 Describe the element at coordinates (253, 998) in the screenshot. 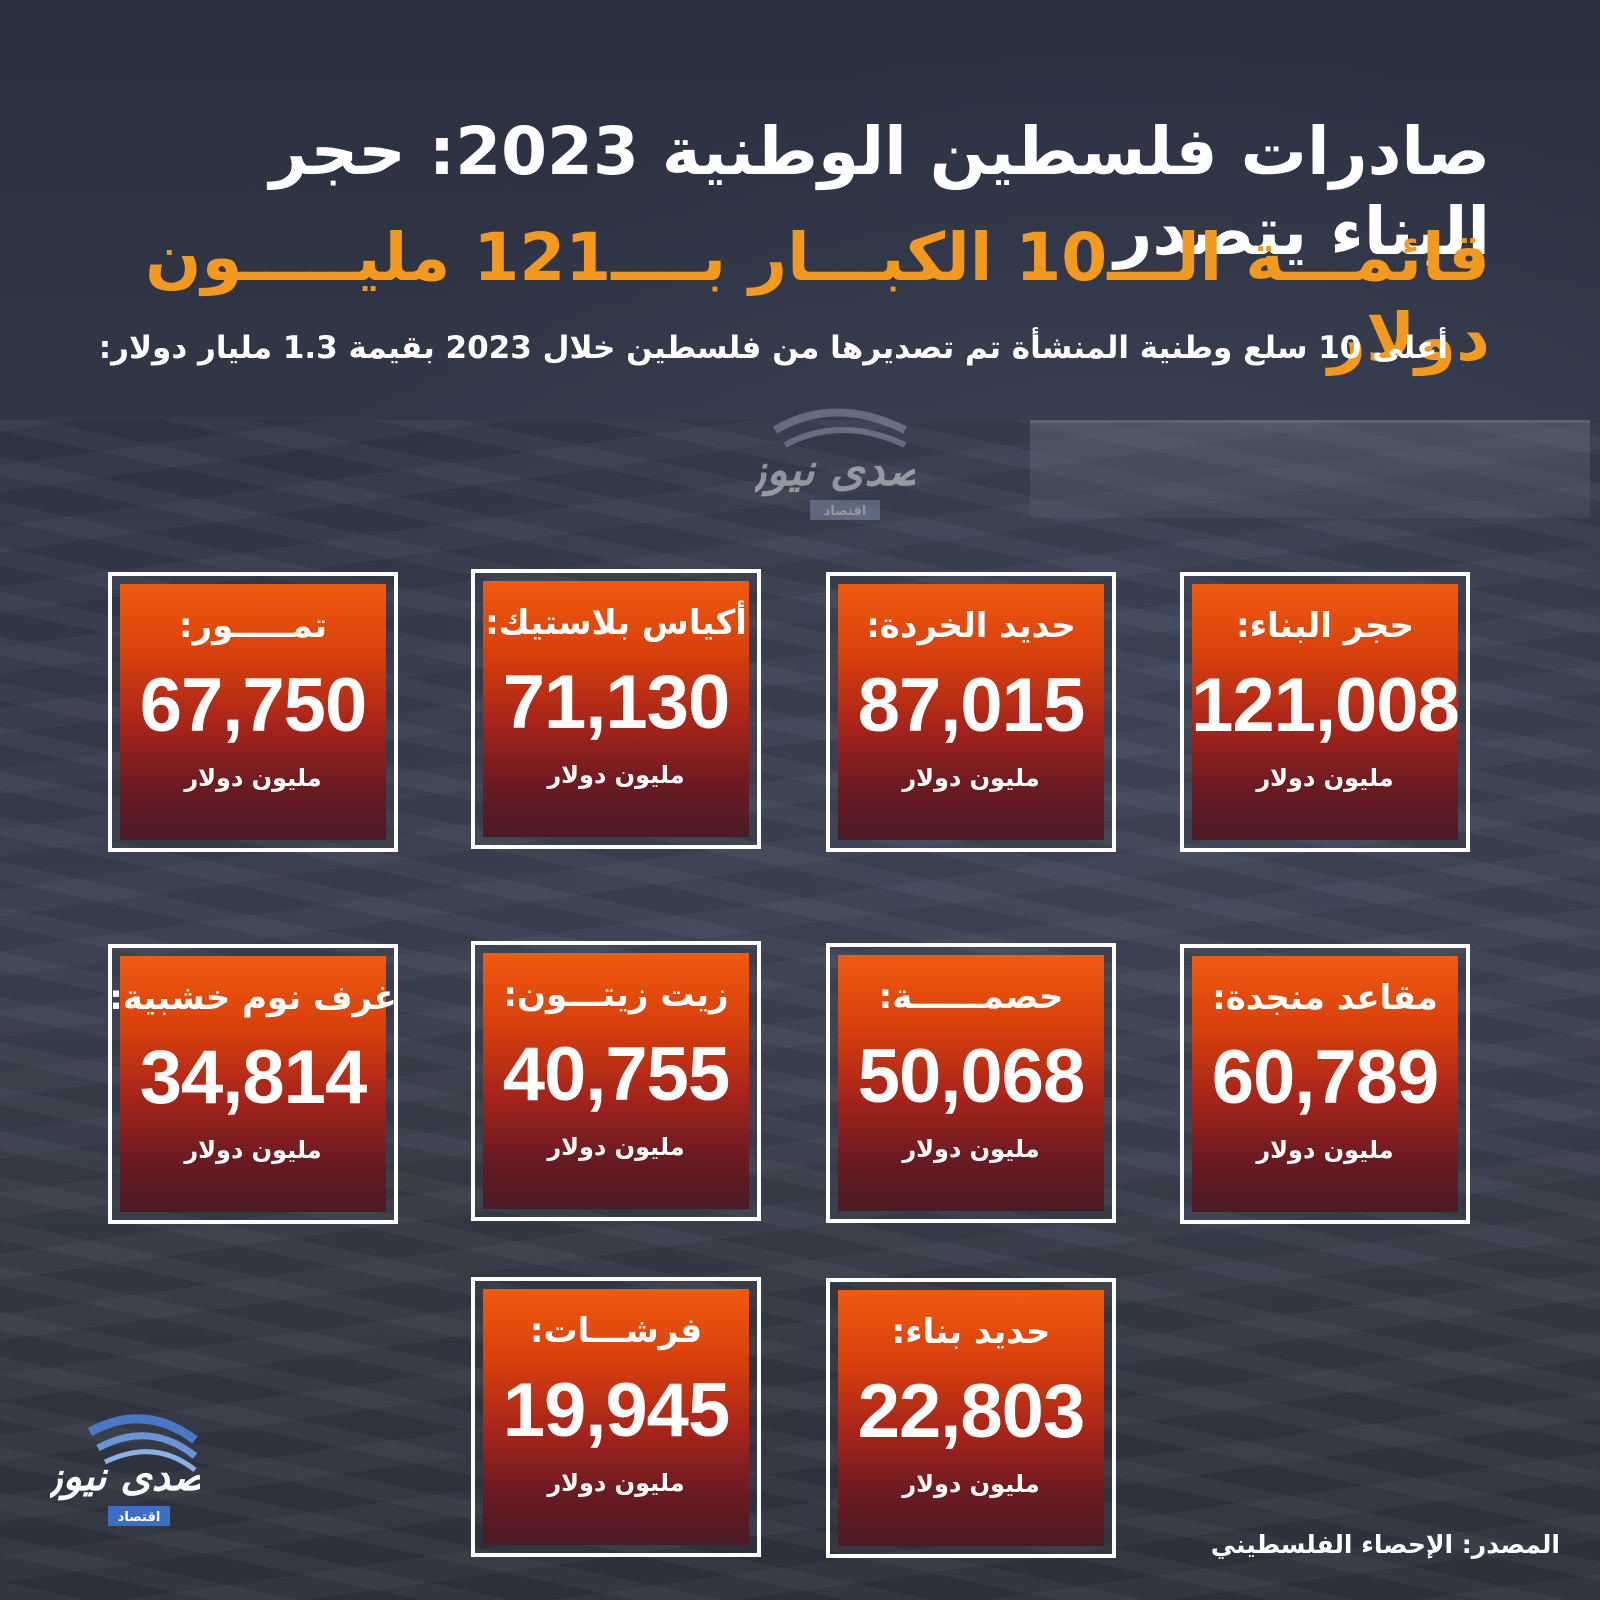

I see `card-label: غرف نوم خشبية:` at that location.